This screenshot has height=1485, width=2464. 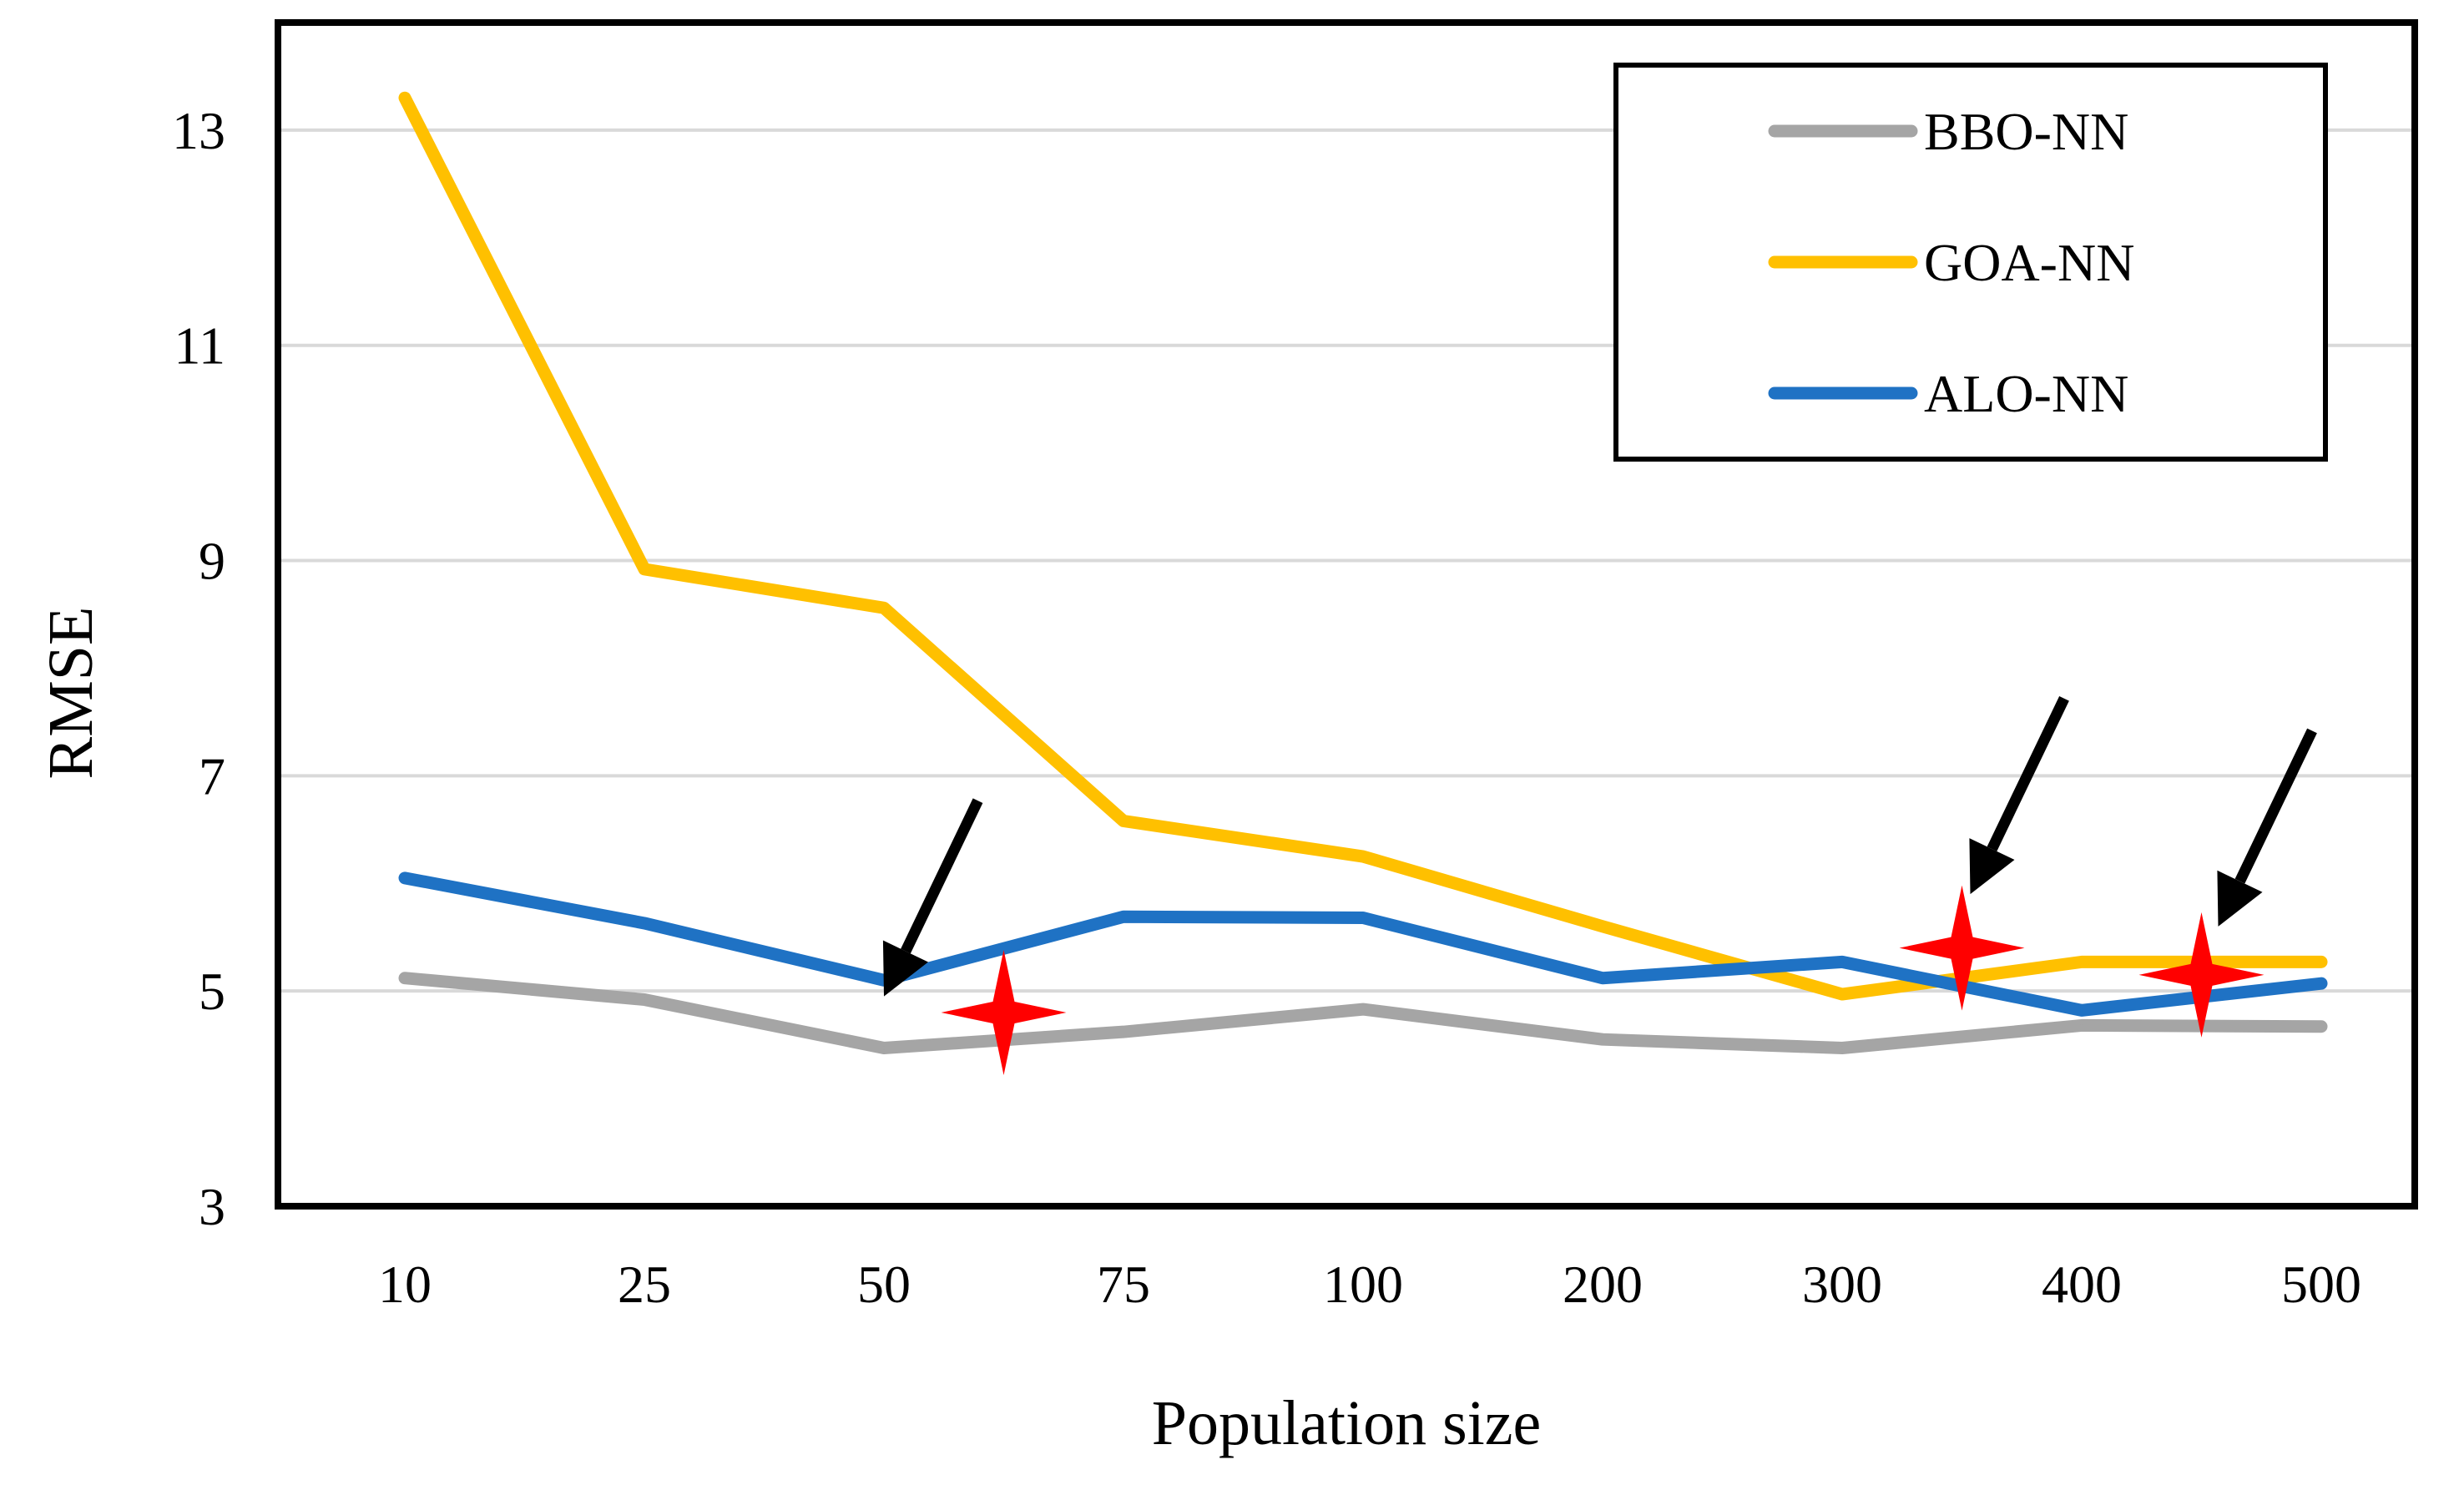 What do you see at coordinates (2026, 393) in the screenshot?
I see `legend-label: ALO-NN` at bounding box center [2026, 393].